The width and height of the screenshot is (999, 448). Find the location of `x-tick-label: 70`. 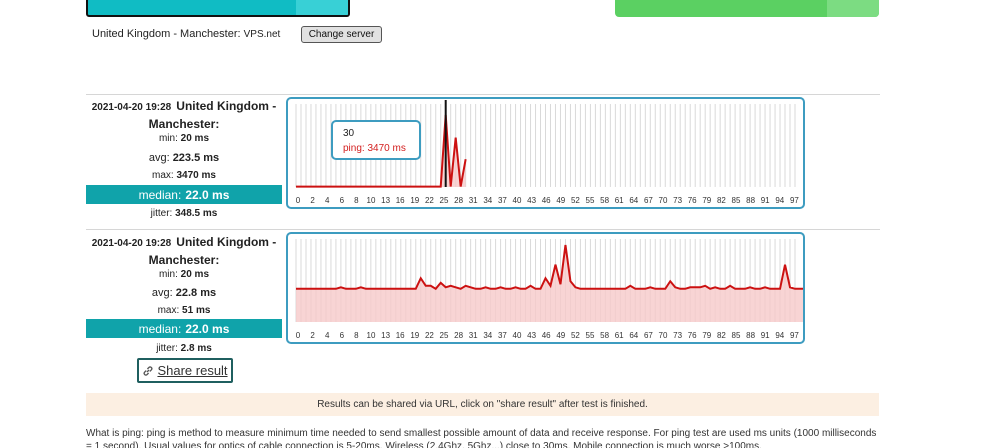

x-tick-label: 70 is located at coordinates (663, 335).